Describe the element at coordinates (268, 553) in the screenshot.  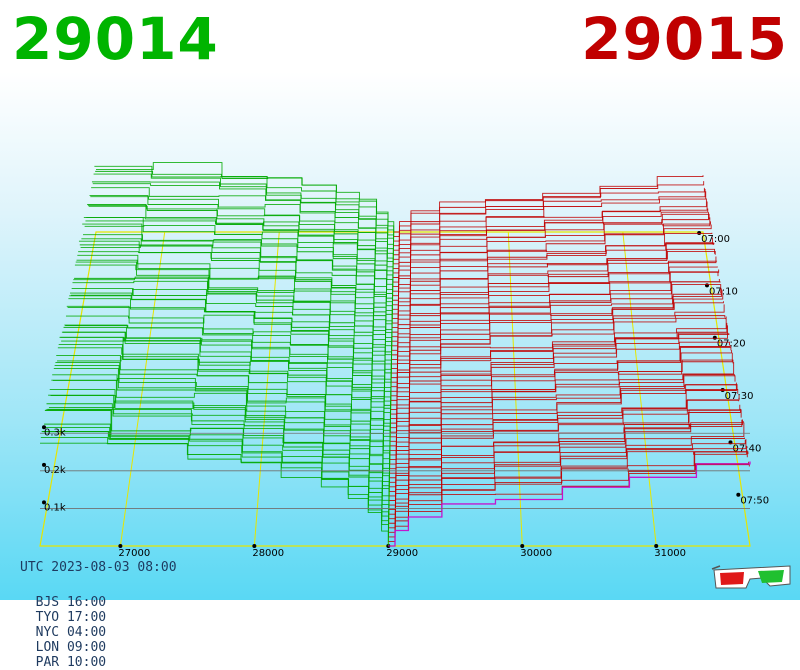
I see `tick-label-price-28000: 28000` at that location.